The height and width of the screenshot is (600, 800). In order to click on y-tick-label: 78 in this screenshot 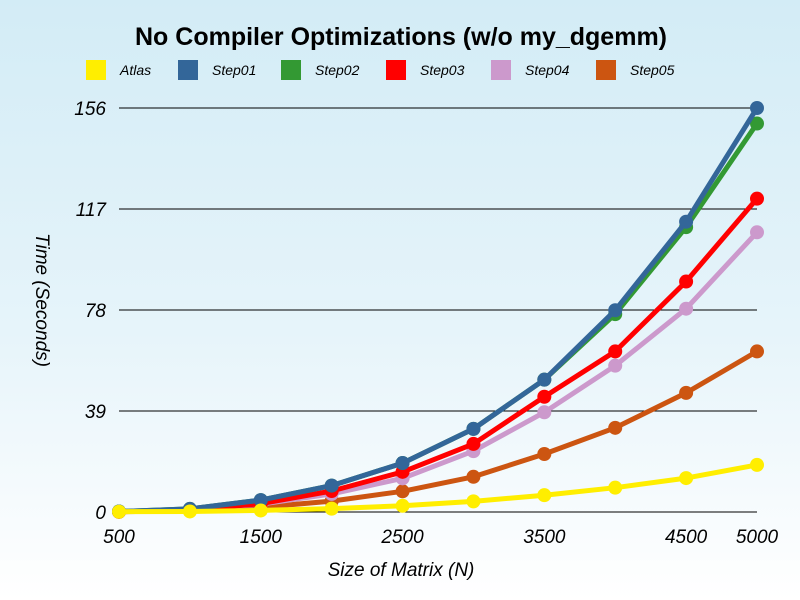, I will do `click(96, 311)`.